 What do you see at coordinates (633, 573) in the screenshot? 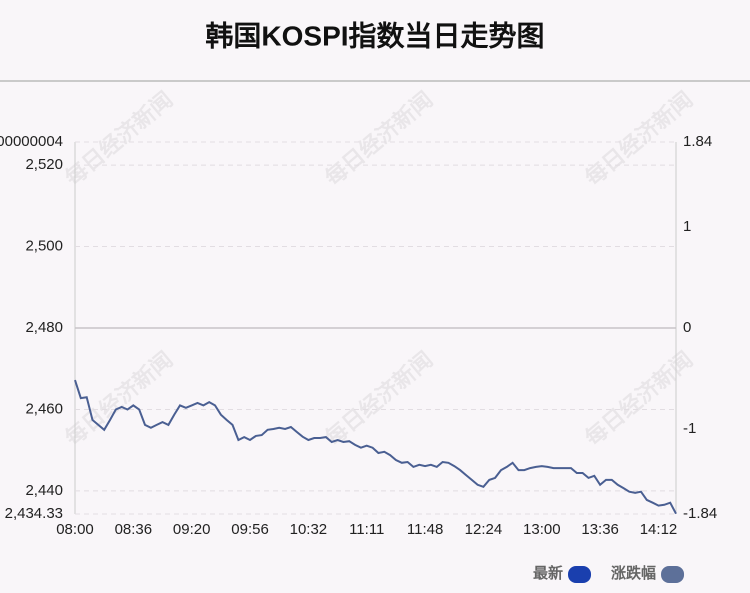
I see `legend-label: 涨跌幅` at bounding box center [633, 573].